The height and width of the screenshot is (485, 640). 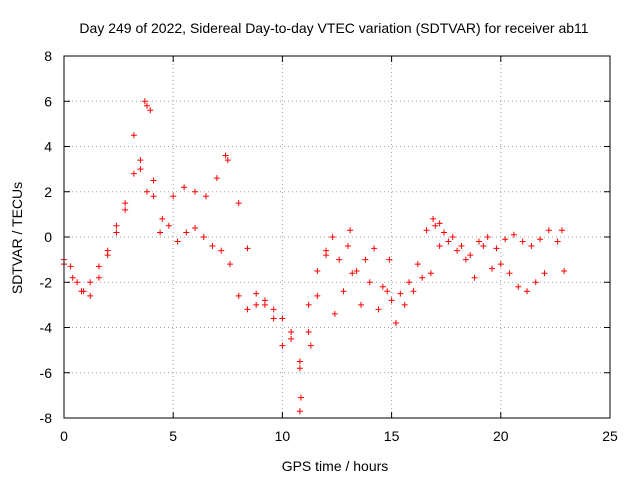 I want to click on x-tick-label: 20, so click(x=501, y=436).